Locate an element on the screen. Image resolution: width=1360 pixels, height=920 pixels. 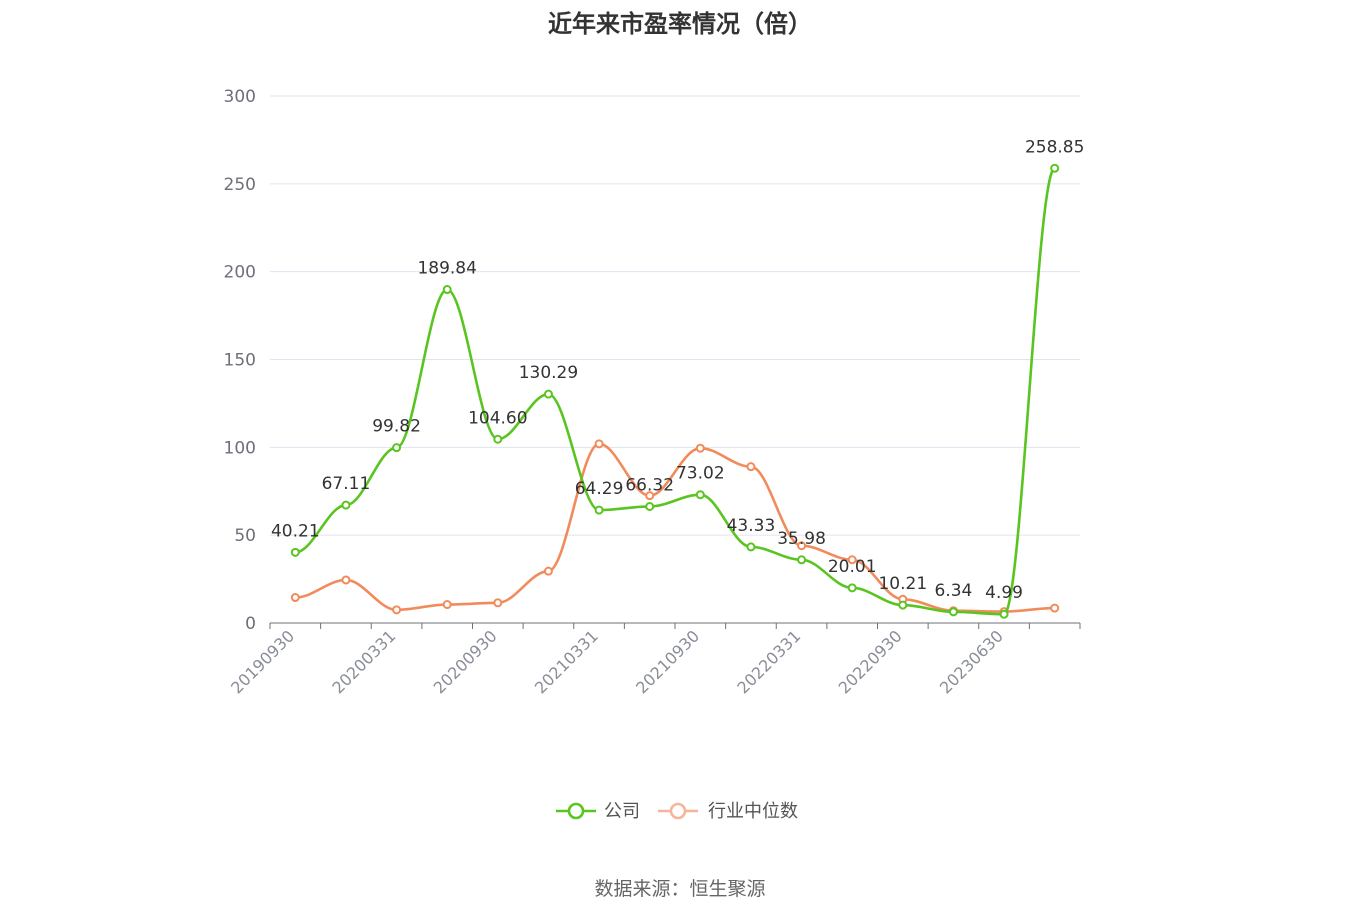
y-tick-label: 100 is located at coordinates (240, 448).